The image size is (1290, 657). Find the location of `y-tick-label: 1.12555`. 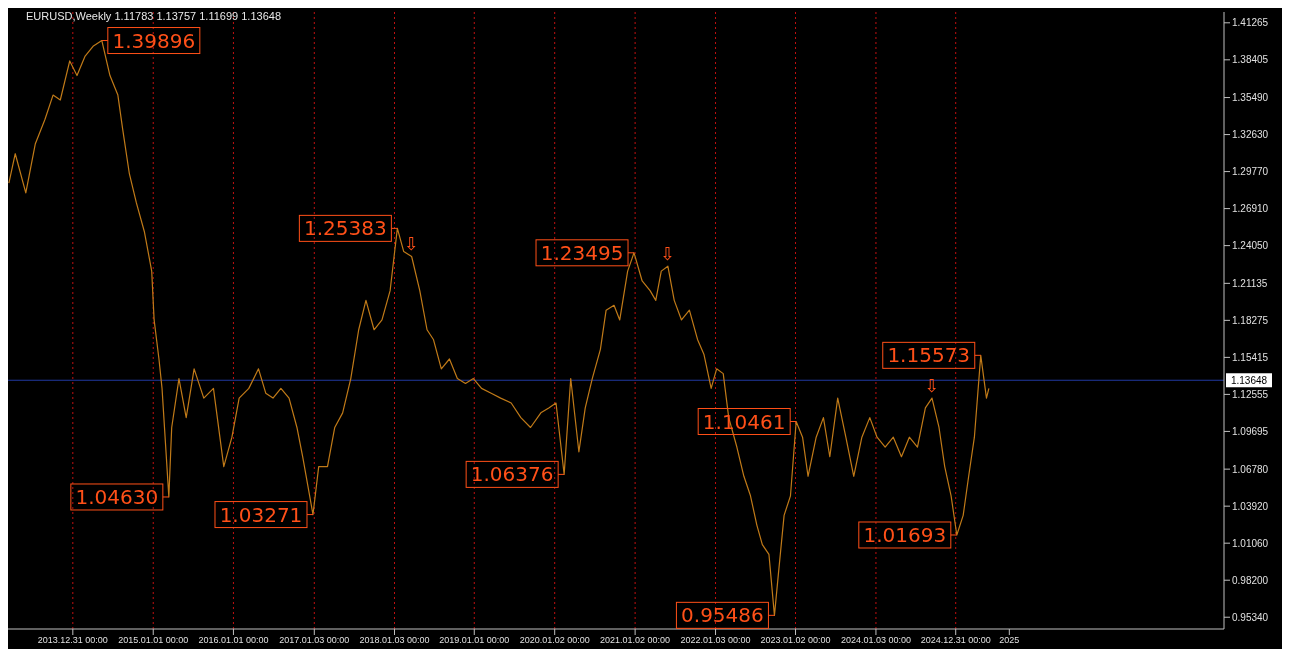

y-tick-label: 1.12555 is located at coordinates (1250, 394).